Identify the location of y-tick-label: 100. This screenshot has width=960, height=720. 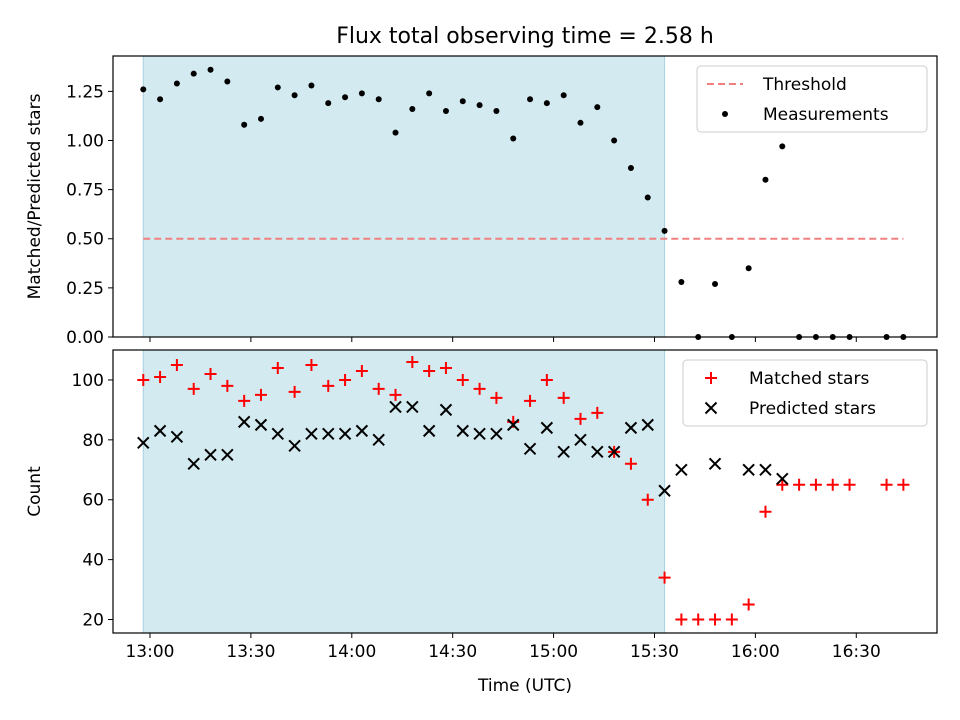
(88, 381).